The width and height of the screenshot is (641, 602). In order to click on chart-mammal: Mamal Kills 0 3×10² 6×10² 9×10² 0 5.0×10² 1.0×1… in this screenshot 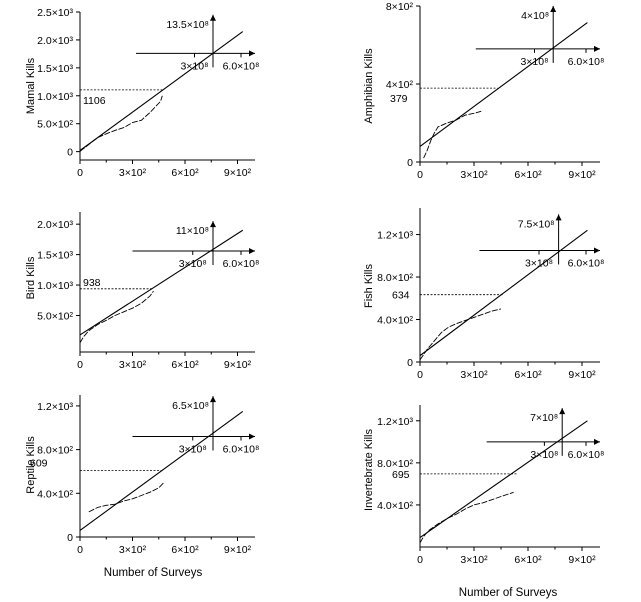, I will do `click(142, 93)`.